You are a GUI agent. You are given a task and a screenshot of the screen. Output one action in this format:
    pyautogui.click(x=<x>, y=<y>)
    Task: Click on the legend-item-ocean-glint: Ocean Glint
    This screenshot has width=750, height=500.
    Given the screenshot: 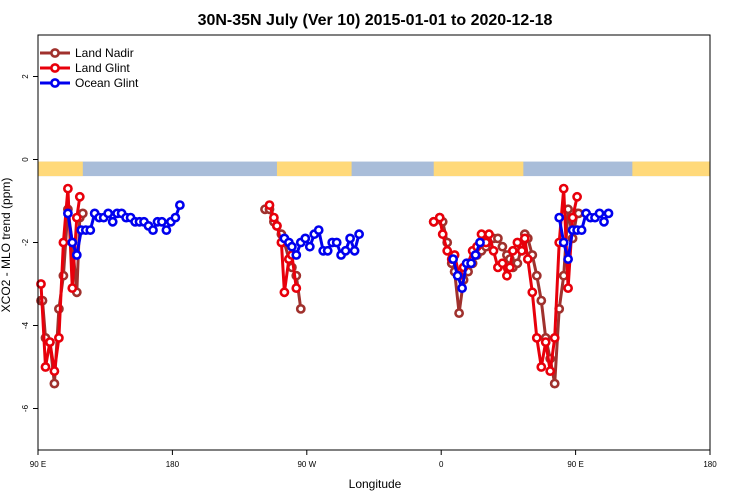 What is the action you would take?
    pyautogui.click(x=89, y=83)
    